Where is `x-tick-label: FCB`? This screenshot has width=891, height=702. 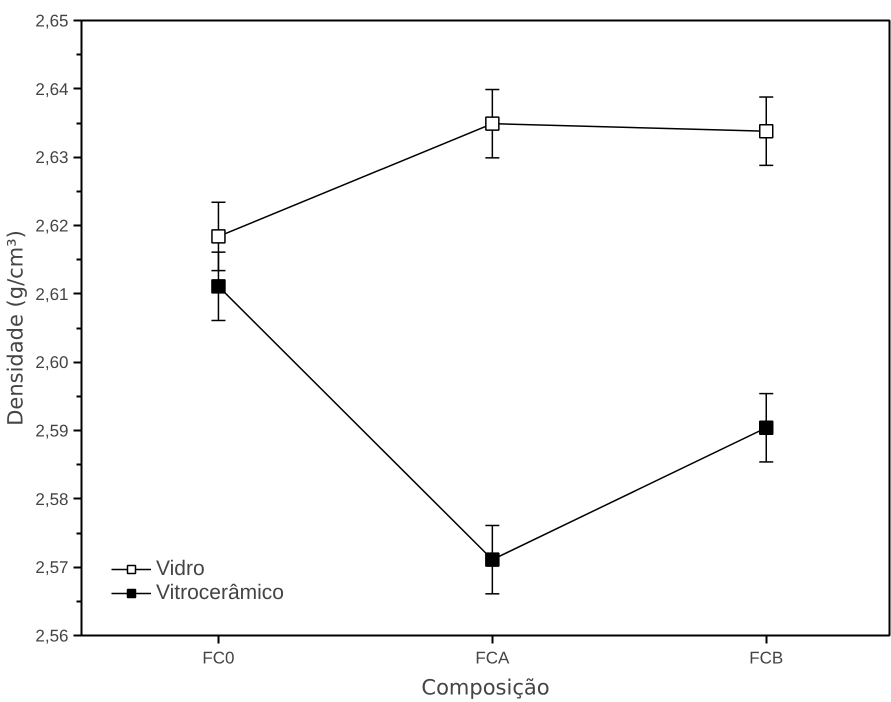 x-tick-label: FCB is located at coordinates (766, 658).